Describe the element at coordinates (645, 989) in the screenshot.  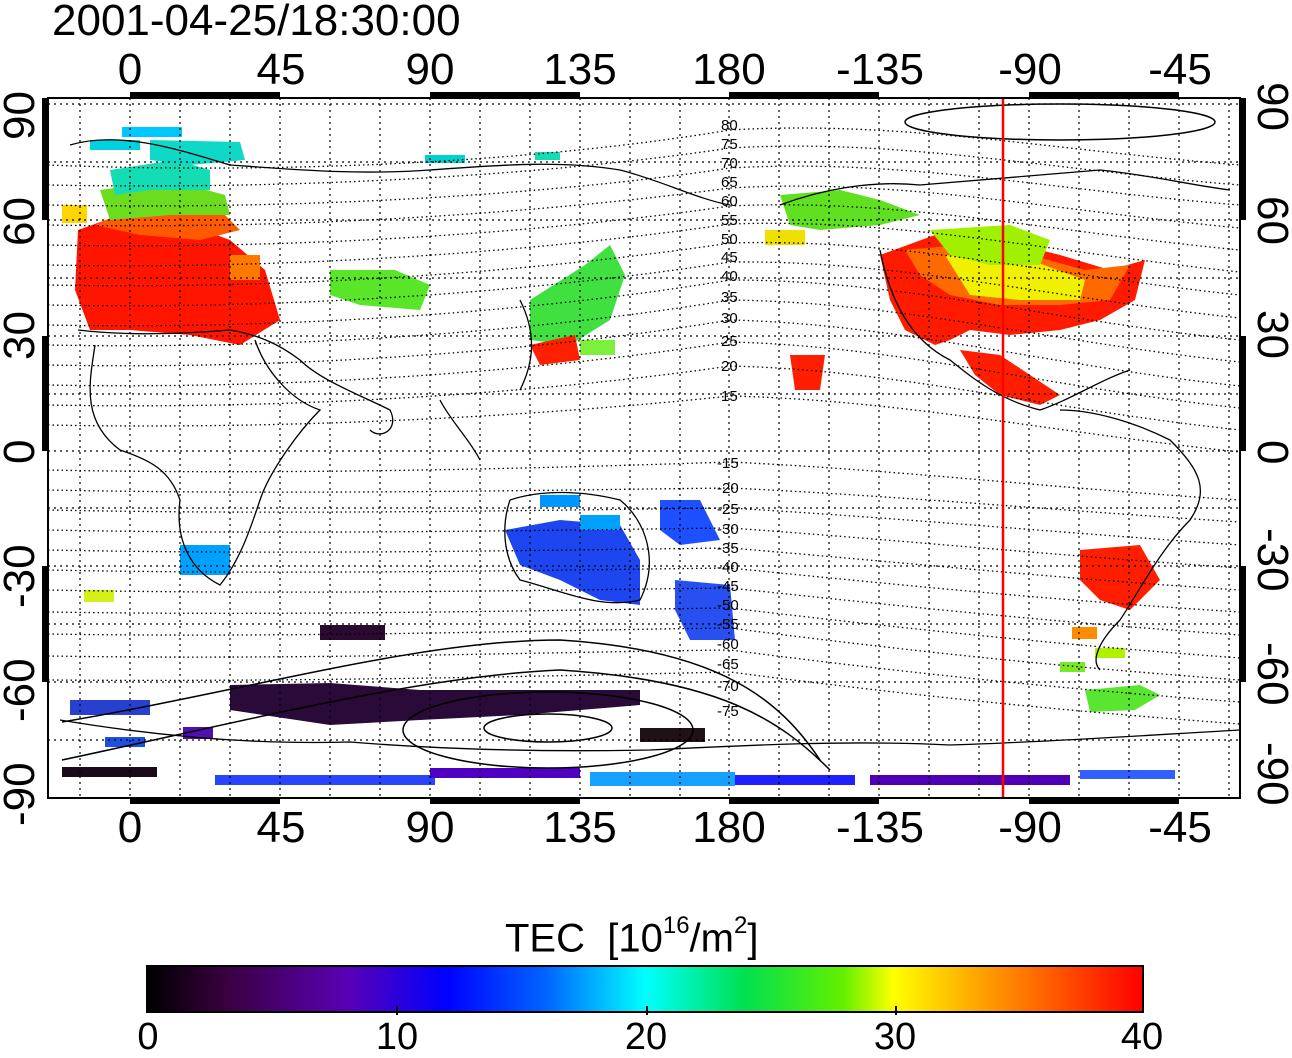
I see `tec-colorbar` at that location.